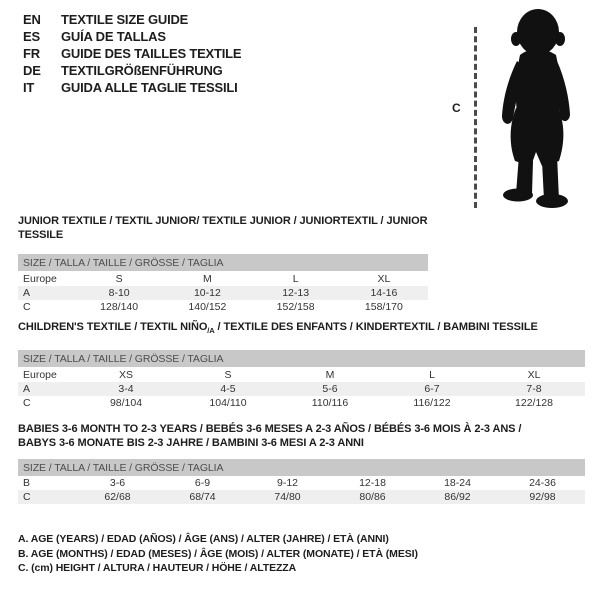  Describe the element at coordinates (301, 497) in the screenshot. I see `table-row-c: C 62/68 68/74 74/80 80/86 86/92 92/98` at that location.